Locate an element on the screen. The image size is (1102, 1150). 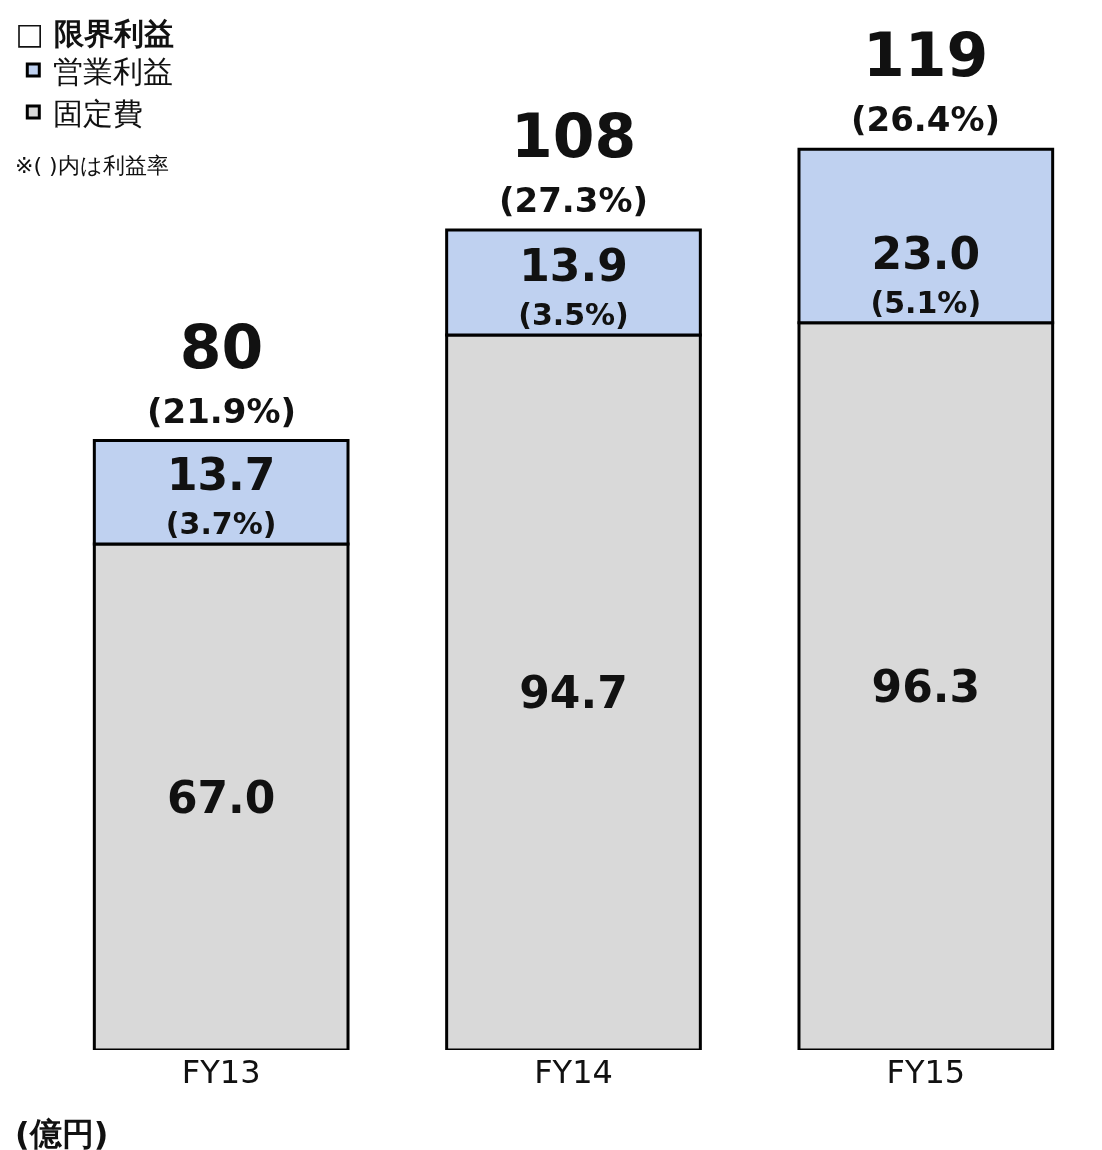
x-tick-label: FY13 is located at coordinates (221, 1072).